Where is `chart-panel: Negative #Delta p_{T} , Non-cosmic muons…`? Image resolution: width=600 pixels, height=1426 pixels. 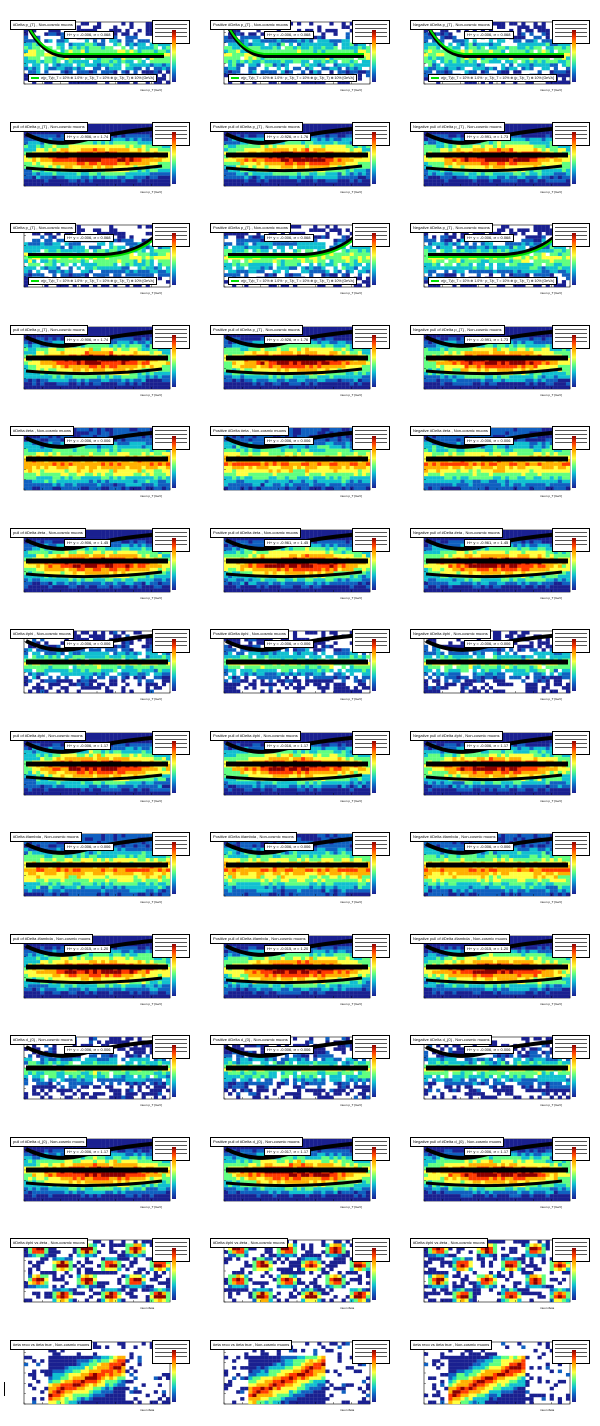
chart-panel: Negative #Delta p_{T} , Non-cosmic muons… is located at coordinates (501, 260).